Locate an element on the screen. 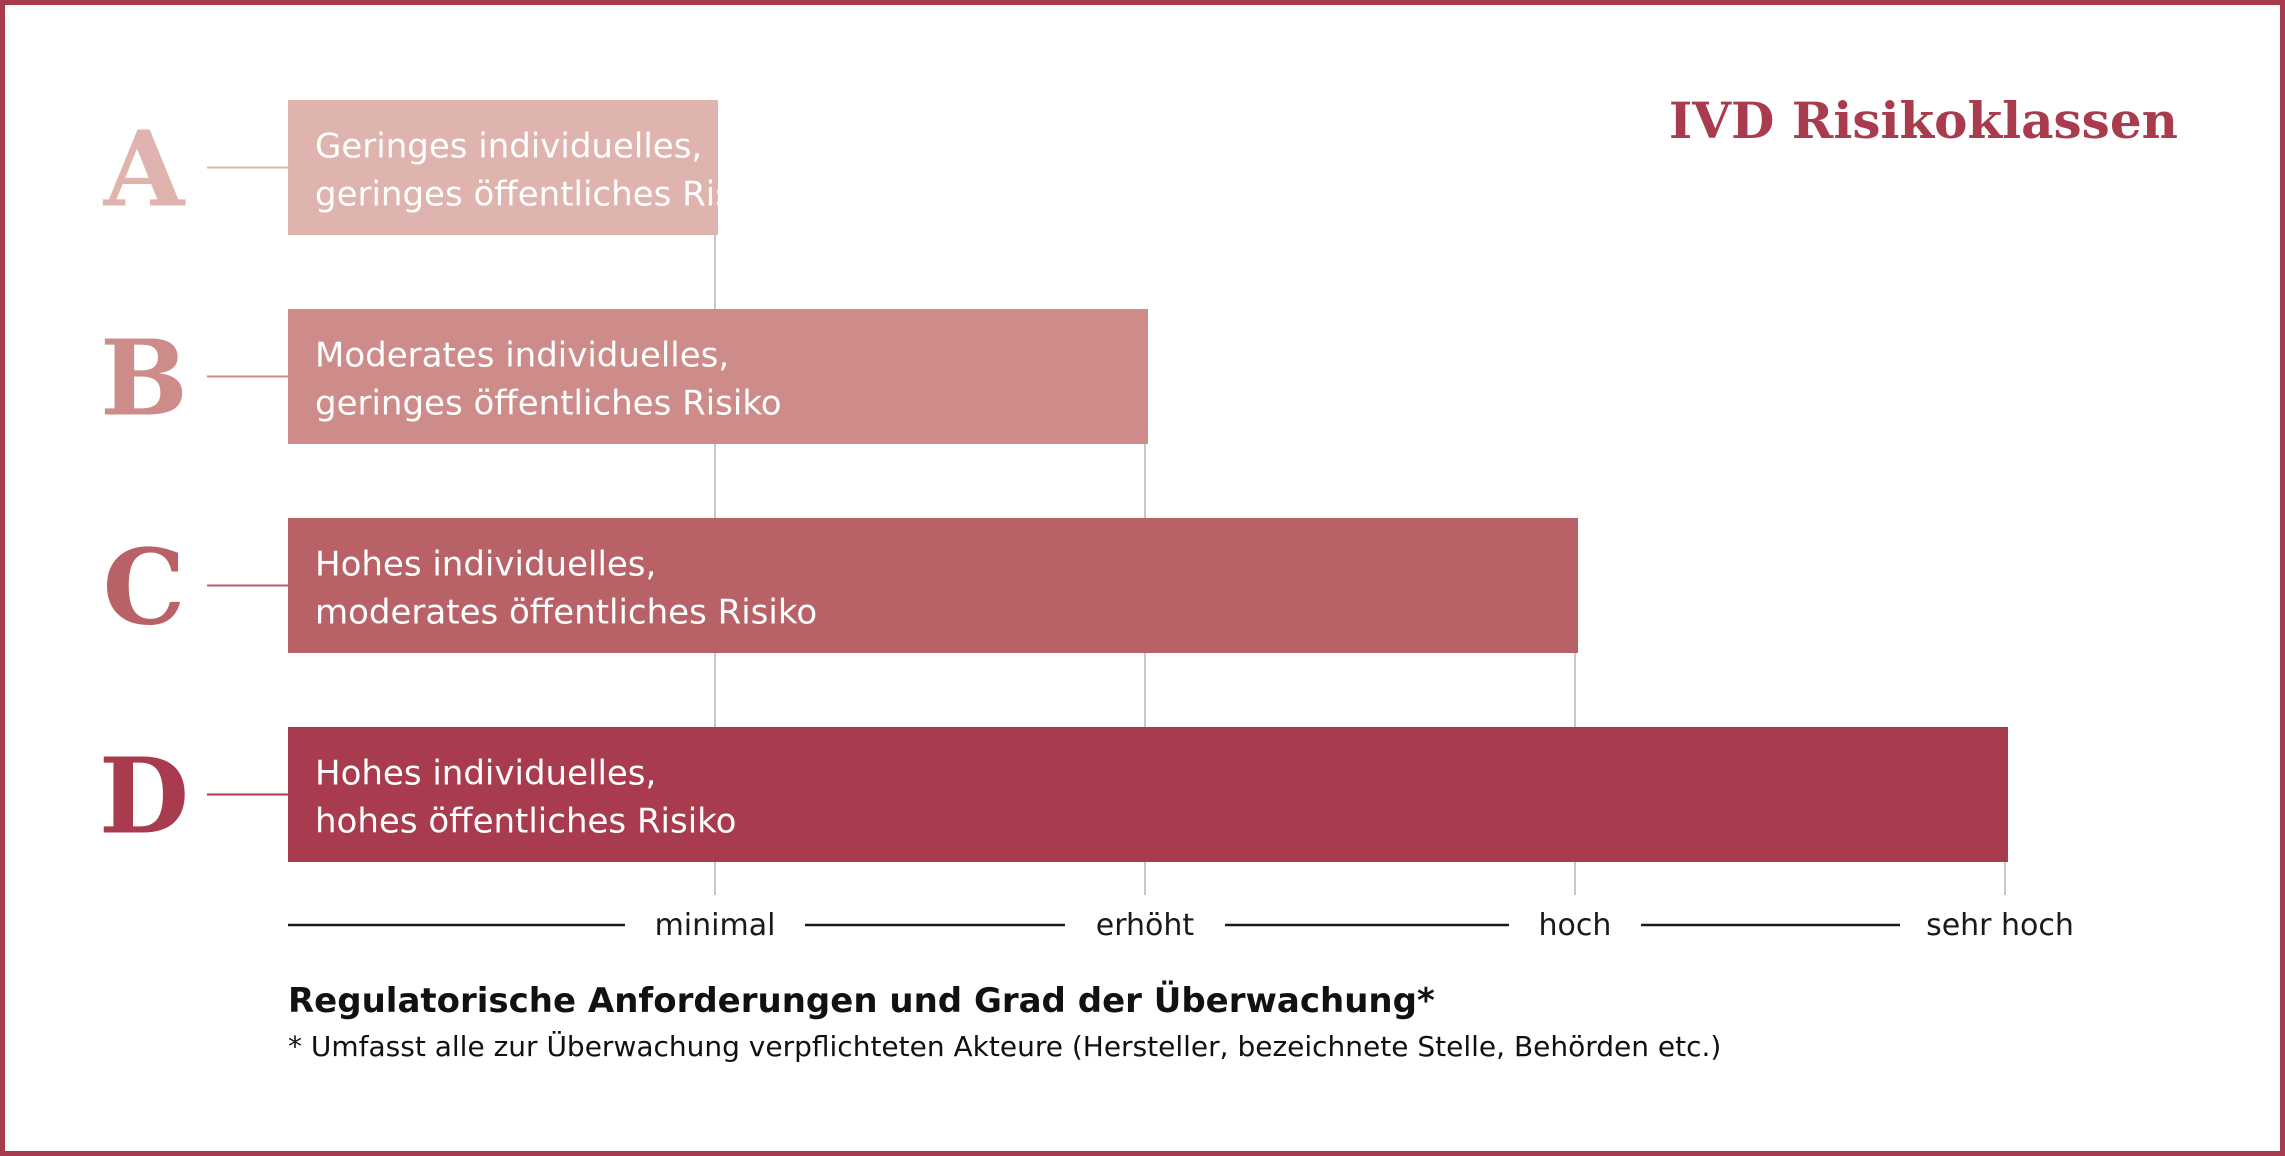 The width and height of the screenshot is (2285, 1156). bar-label-c-line-2: moderates öffentliches Risiko is located at coordinates (566, 613).